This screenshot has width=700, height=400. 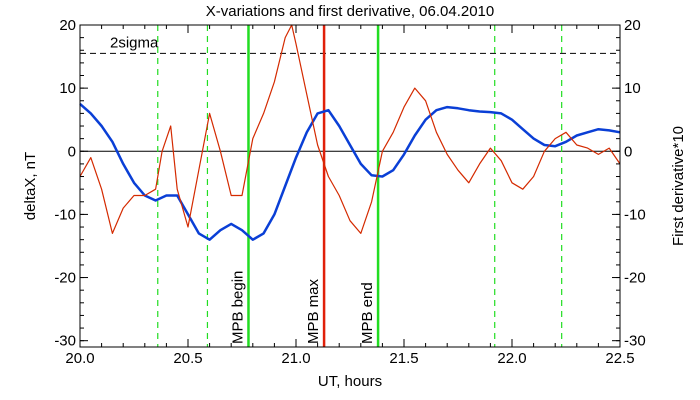 I want to click on sigma-label: 2sigma, so click(x=134, y=42).